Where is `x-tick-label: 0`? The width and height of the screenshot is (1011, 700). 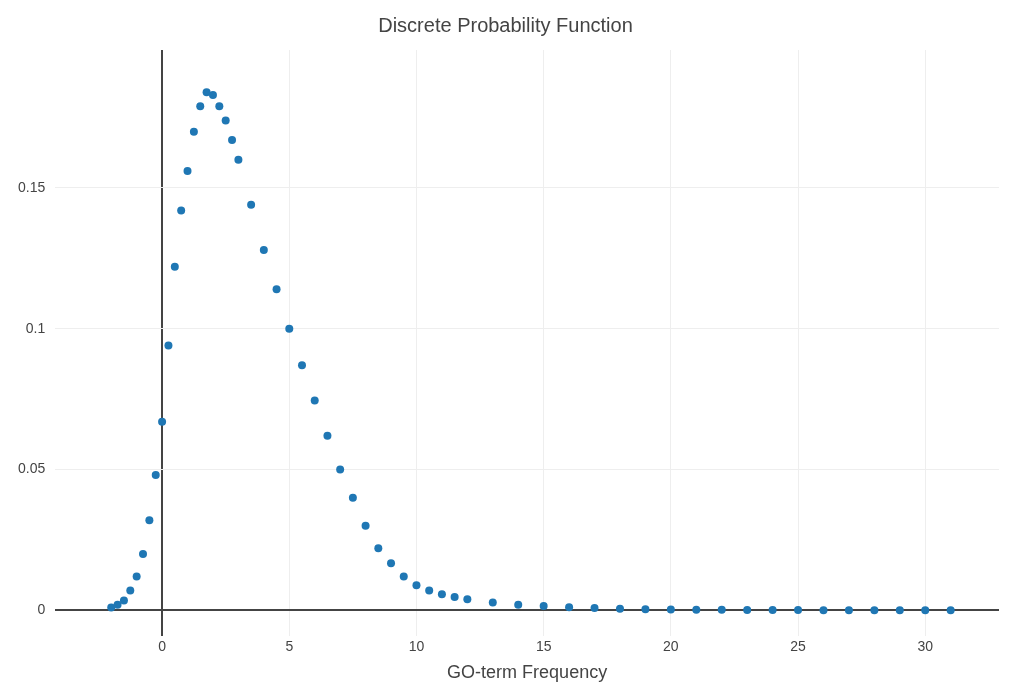 x-tick-label: 0 is located at coordinates (162, 645).